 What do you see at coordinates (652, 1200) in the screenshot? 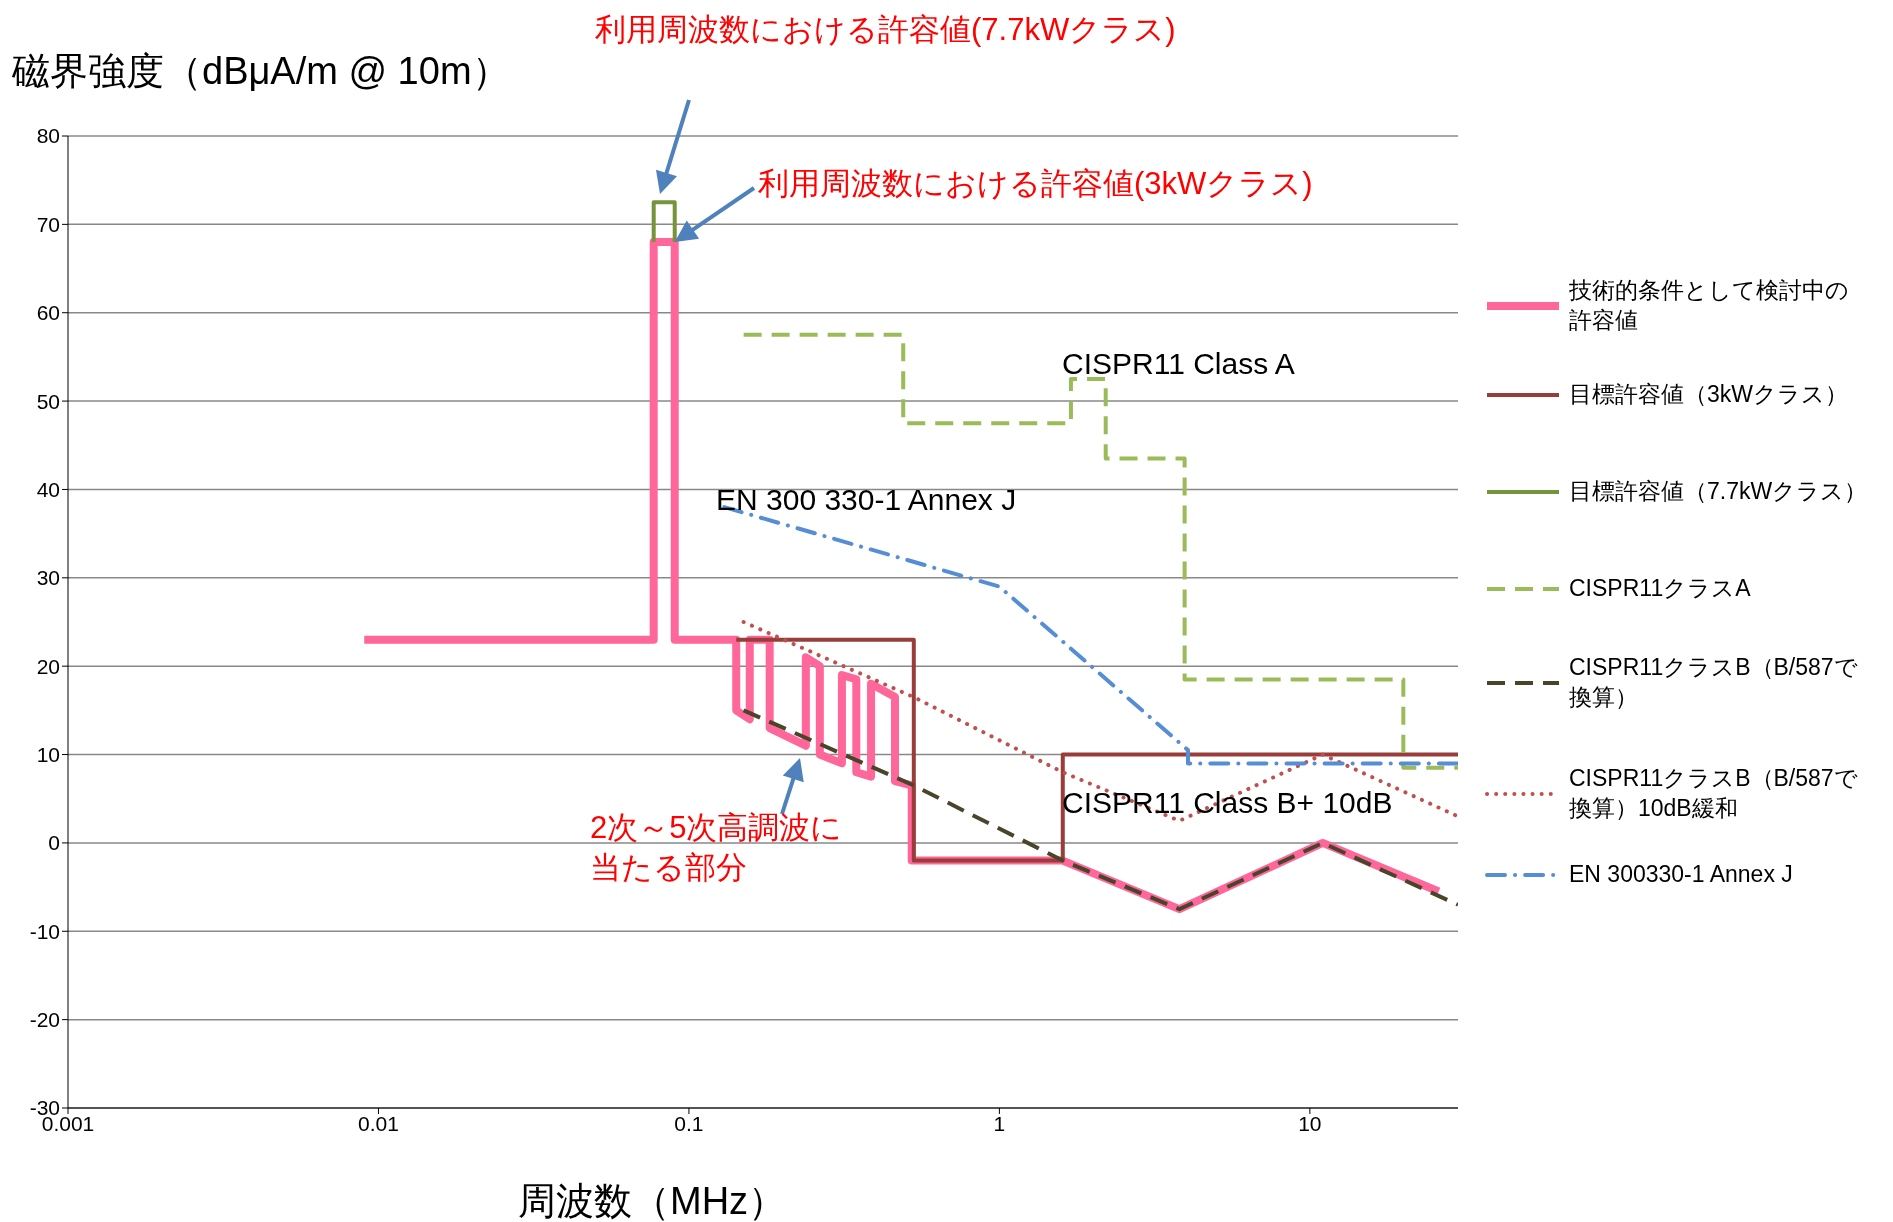
I see `x-axis-title: 周波数（MHz）` at bounding box center [652, 1200].